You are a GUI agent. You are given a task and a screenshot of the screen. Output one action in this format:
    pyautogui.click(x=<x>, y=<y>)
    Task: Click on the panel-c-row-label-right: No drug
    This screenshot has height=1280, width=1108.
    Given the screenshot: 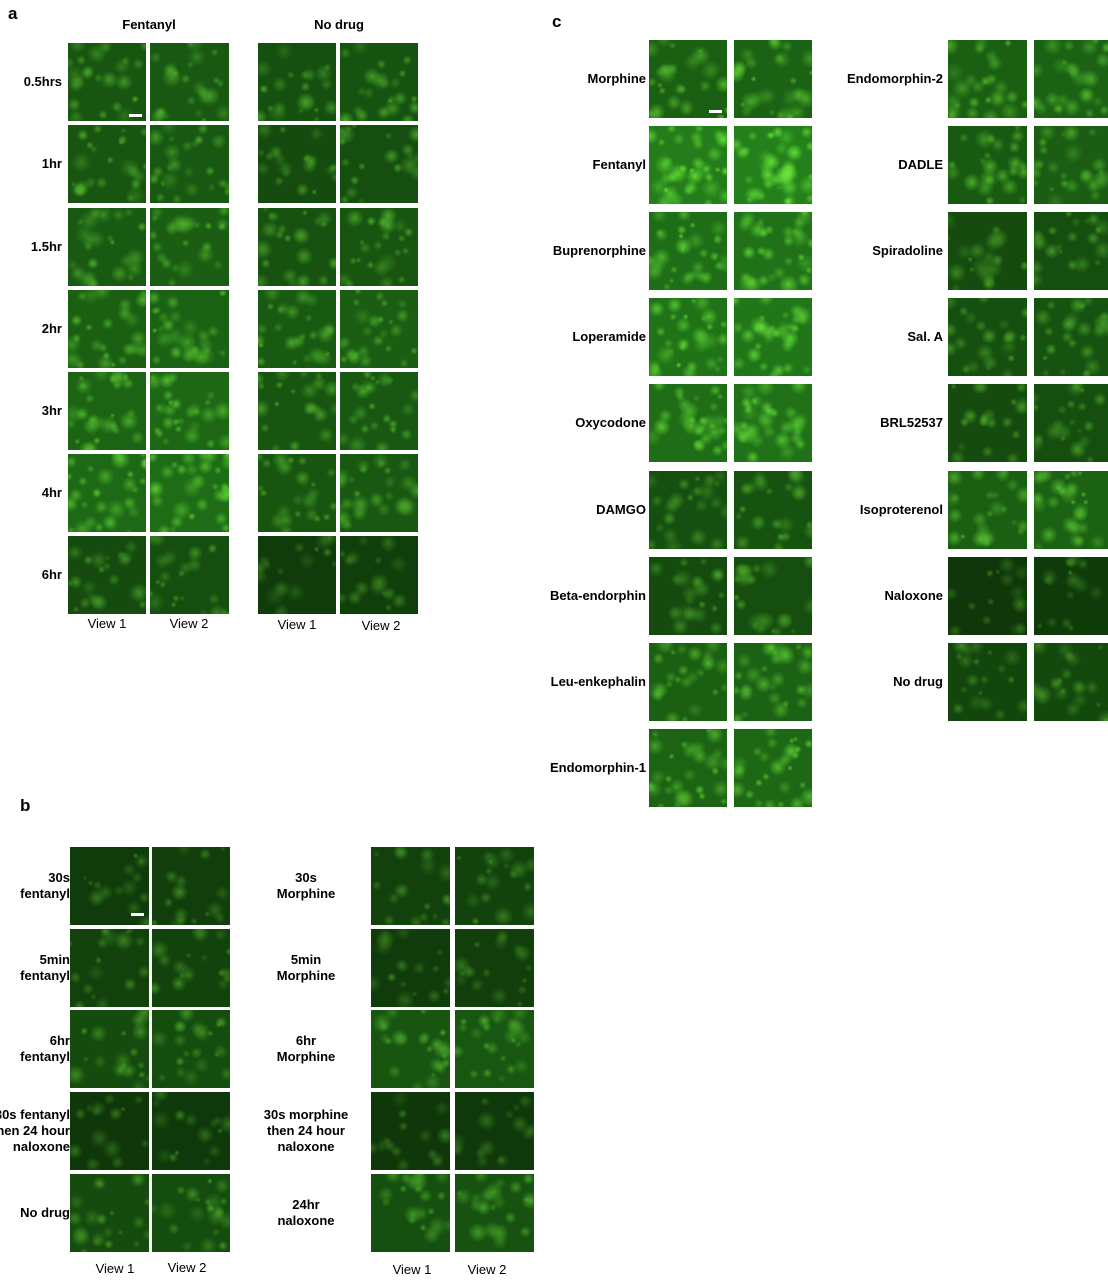 What is the action you would take?
    pyautogui.click(x=918, y=681)
    